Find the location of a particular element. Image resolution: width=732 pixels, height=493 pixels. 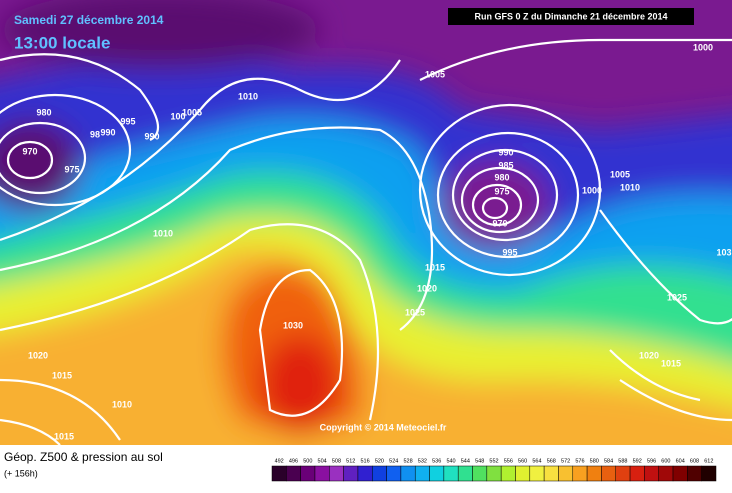

scale-label: 548 is located at coordinates (479, 461).